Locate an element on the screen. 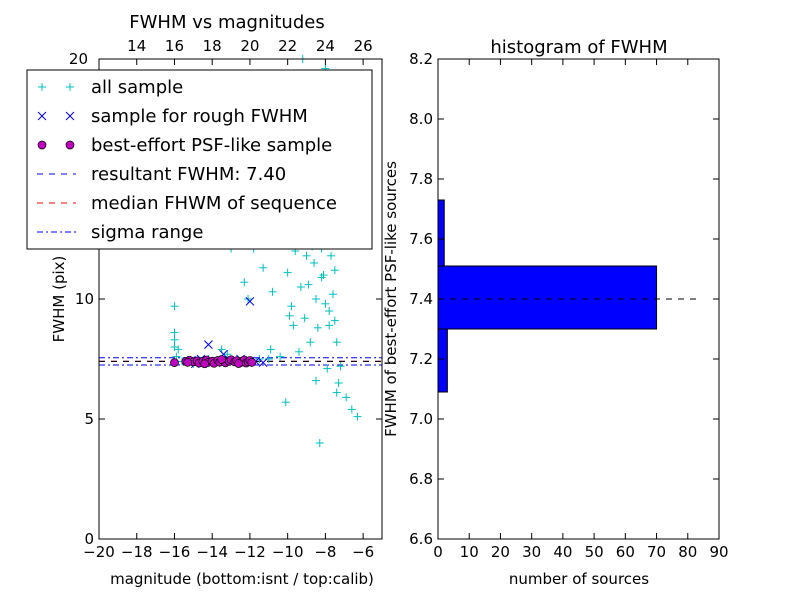 Image resolution: width=800 pixels, height=600 pixels. hist-y-tick-label: 7.0 is located at coordinates (421, 419).